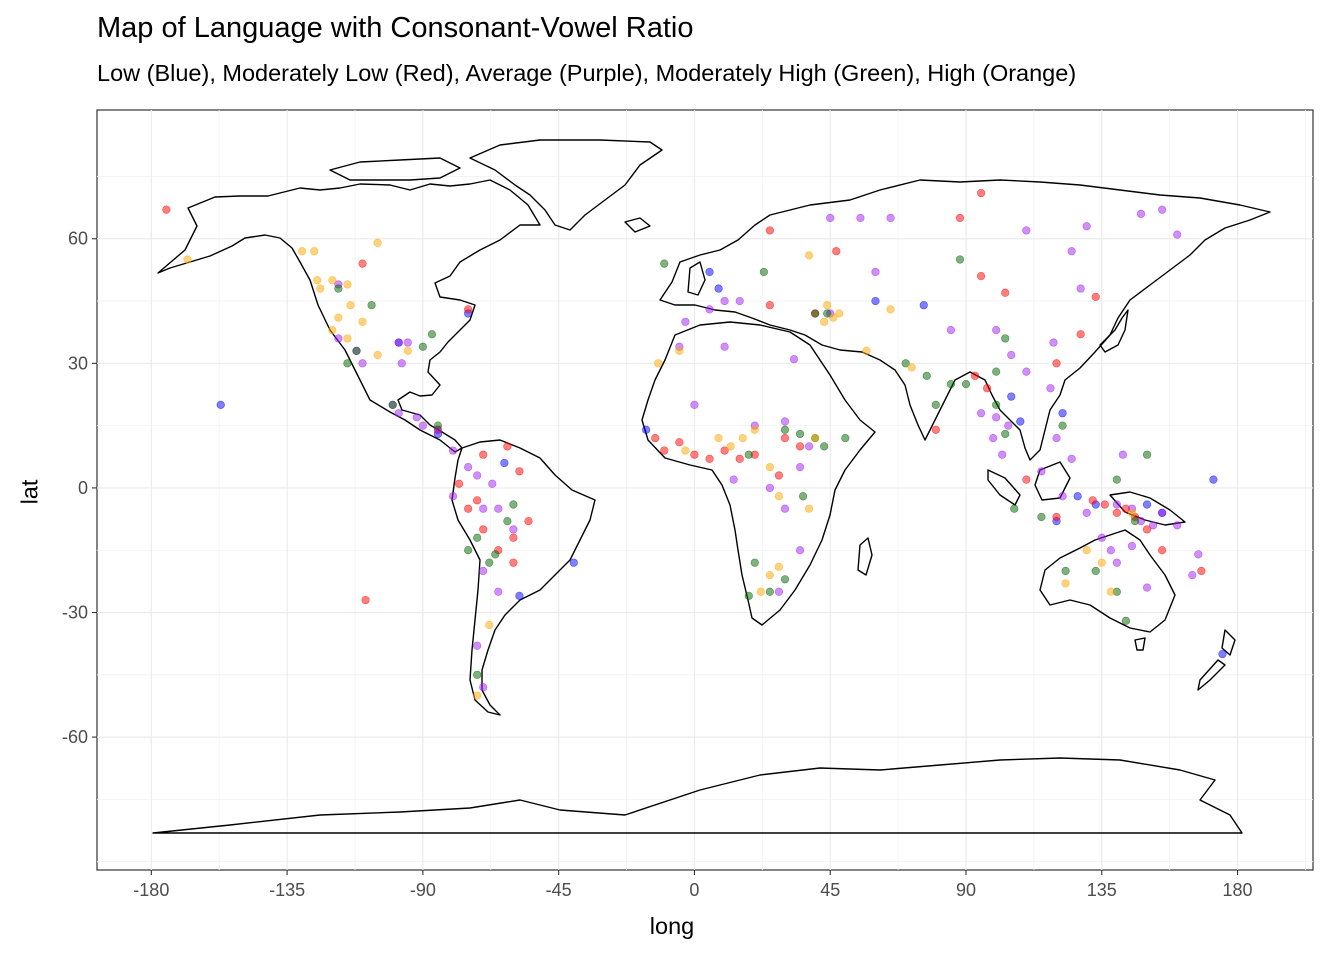 This screenshot has width=1344, height=960. Describe the element at coordinates (523, 577) in the screenshot. I see `land-south-america` at that location.